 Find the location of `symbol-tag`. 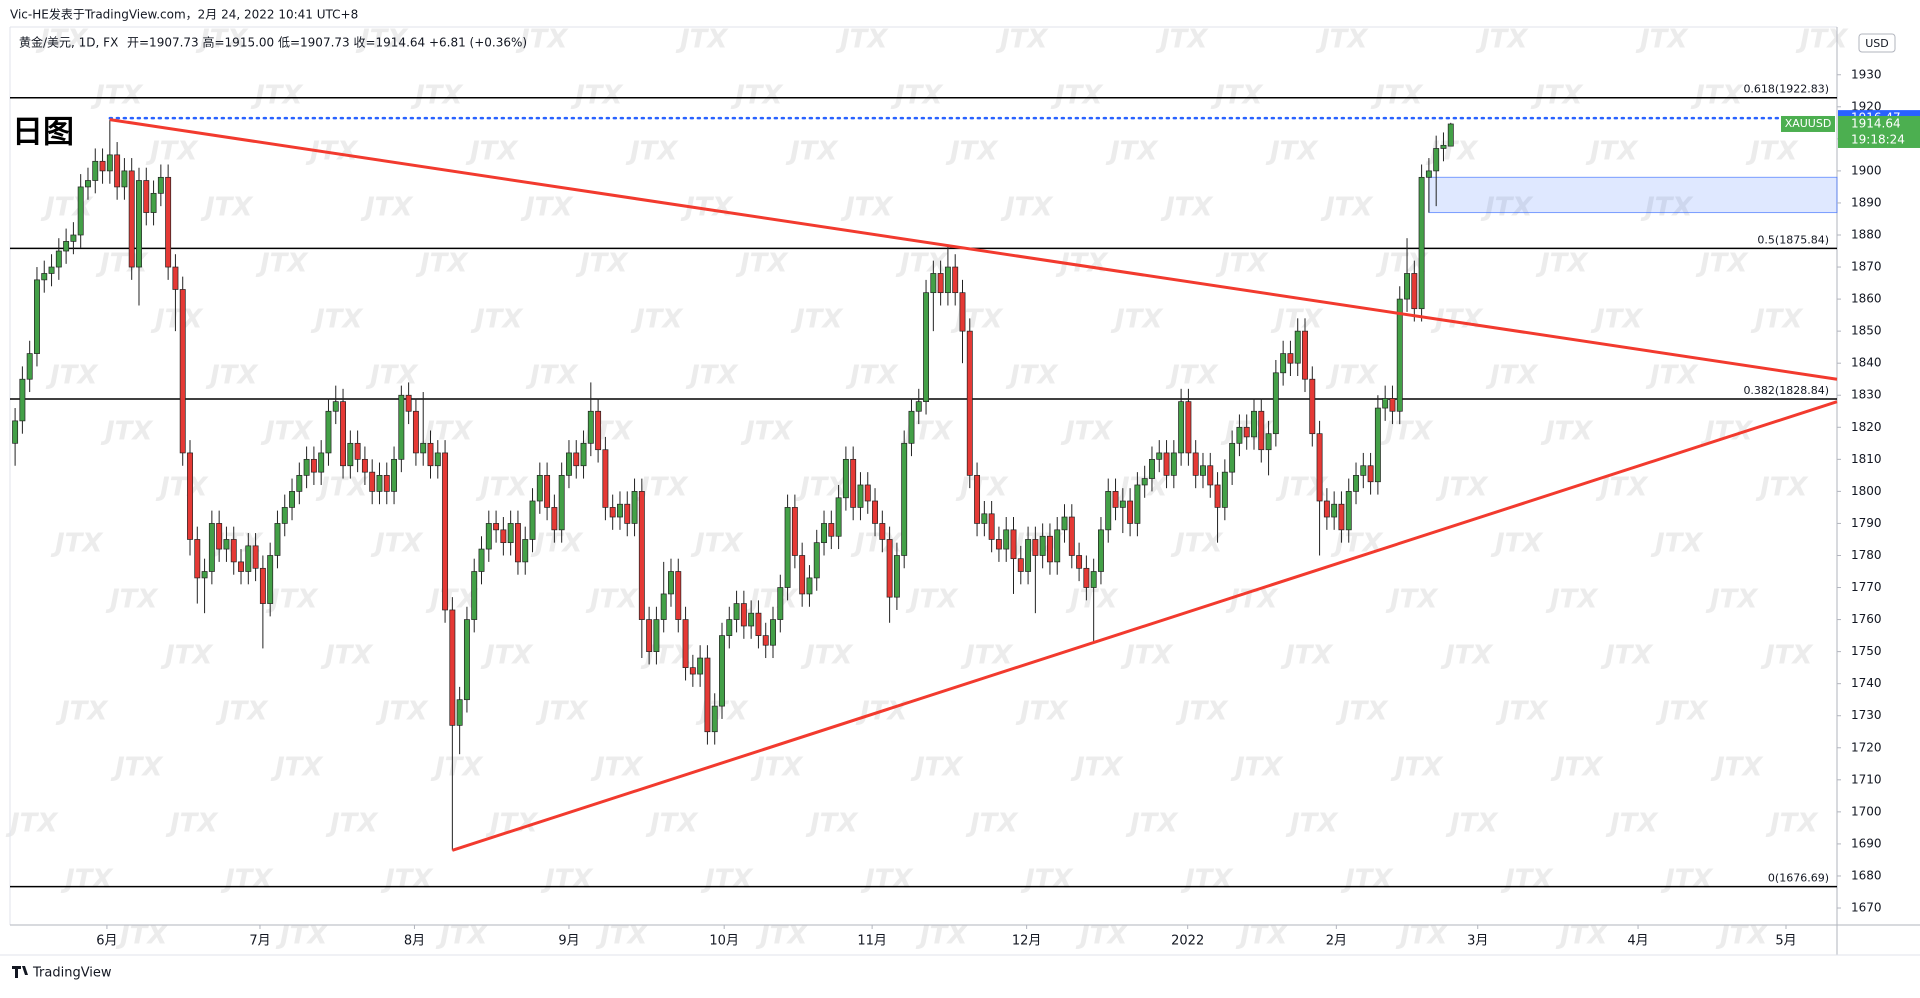

symbol-tag is located at coordinates (1808, 123).